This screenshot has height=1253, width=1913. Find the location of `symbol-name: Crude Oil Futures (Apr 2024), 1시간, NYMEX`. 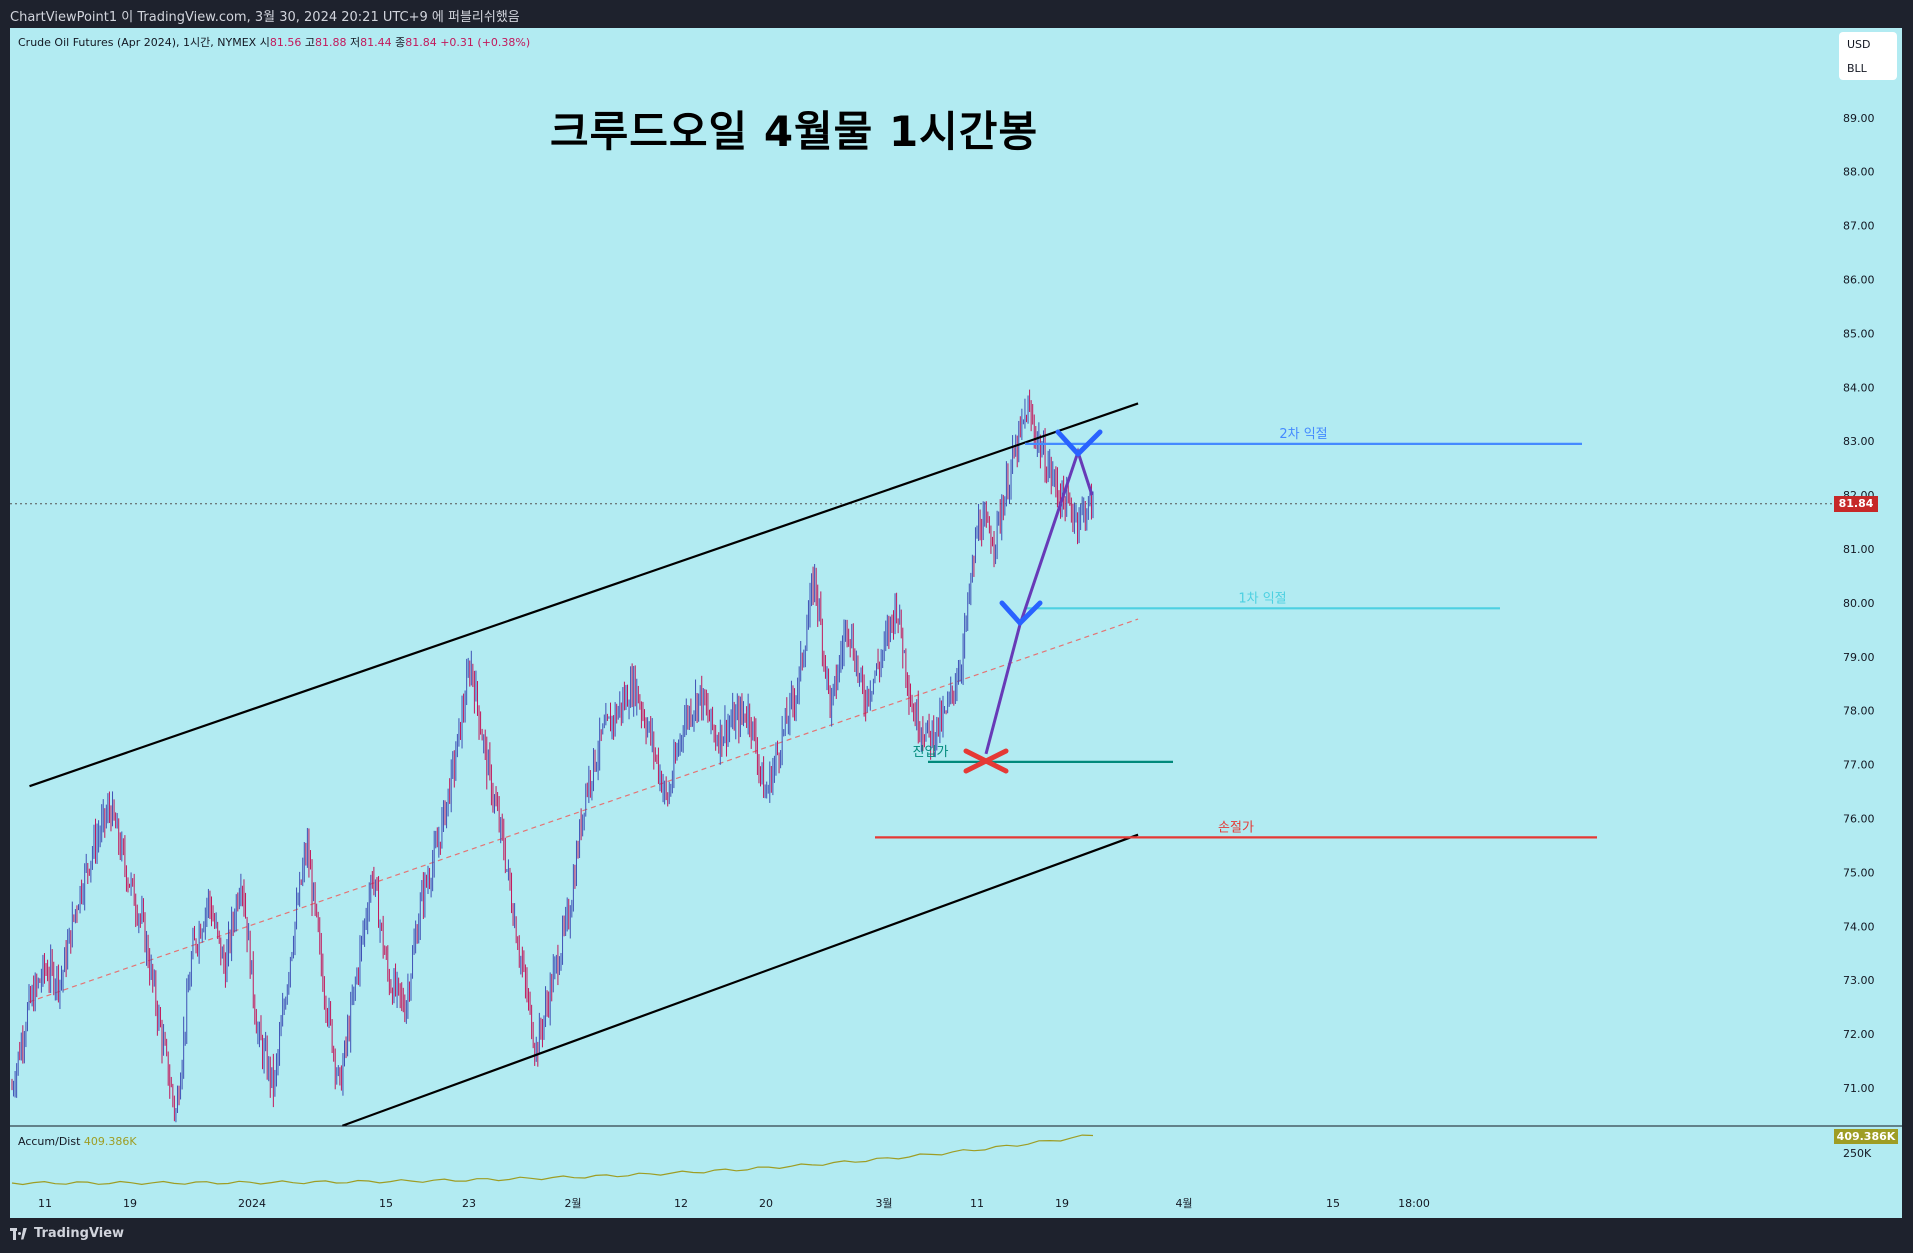

symbol-name: Crude Oil Futures (Apr 2024), 1시간, NYMEX is located at coordinates (137, 42).